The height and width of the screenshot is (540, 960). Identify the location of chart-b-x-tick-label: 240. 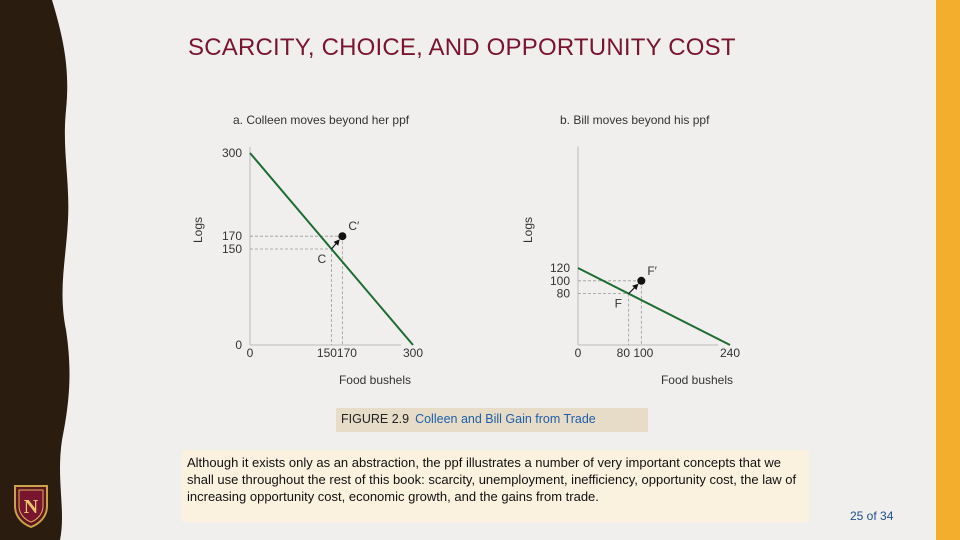
(730, 353).